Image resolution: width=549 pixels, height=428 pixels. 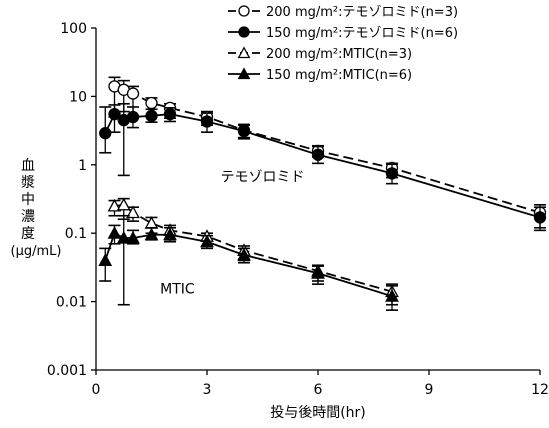 I want to click on series-line, so click(x=248, y=264).